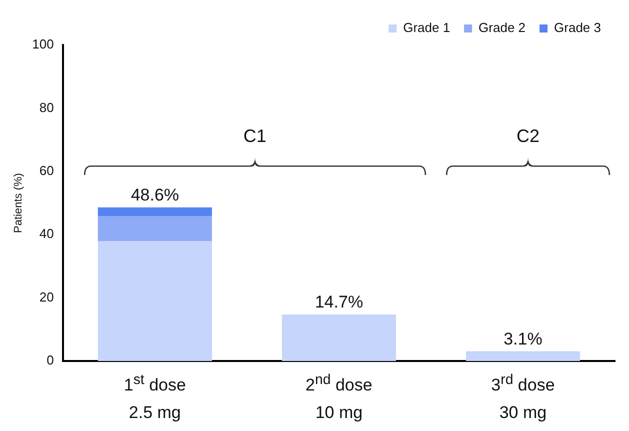 This screenshot has width=629, height=431. What do you see at coordinates (155, 195) in the screenshot?
I see `total-label: 48.6%` at bounding box center [155, 195].